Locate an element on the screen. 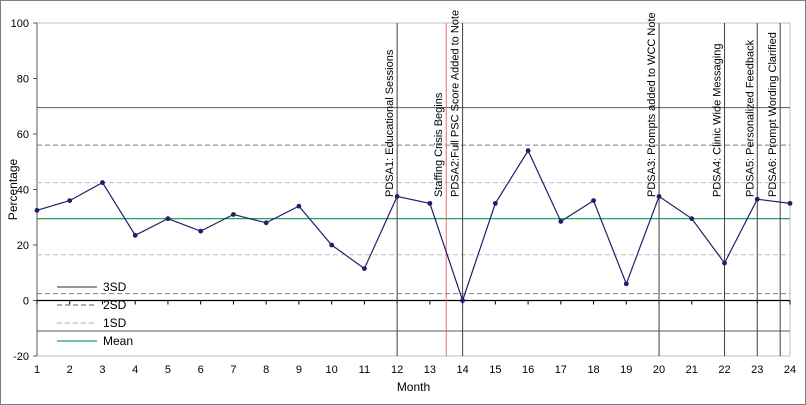  x-tick-label: 16 is located at coordinates (528, 370).